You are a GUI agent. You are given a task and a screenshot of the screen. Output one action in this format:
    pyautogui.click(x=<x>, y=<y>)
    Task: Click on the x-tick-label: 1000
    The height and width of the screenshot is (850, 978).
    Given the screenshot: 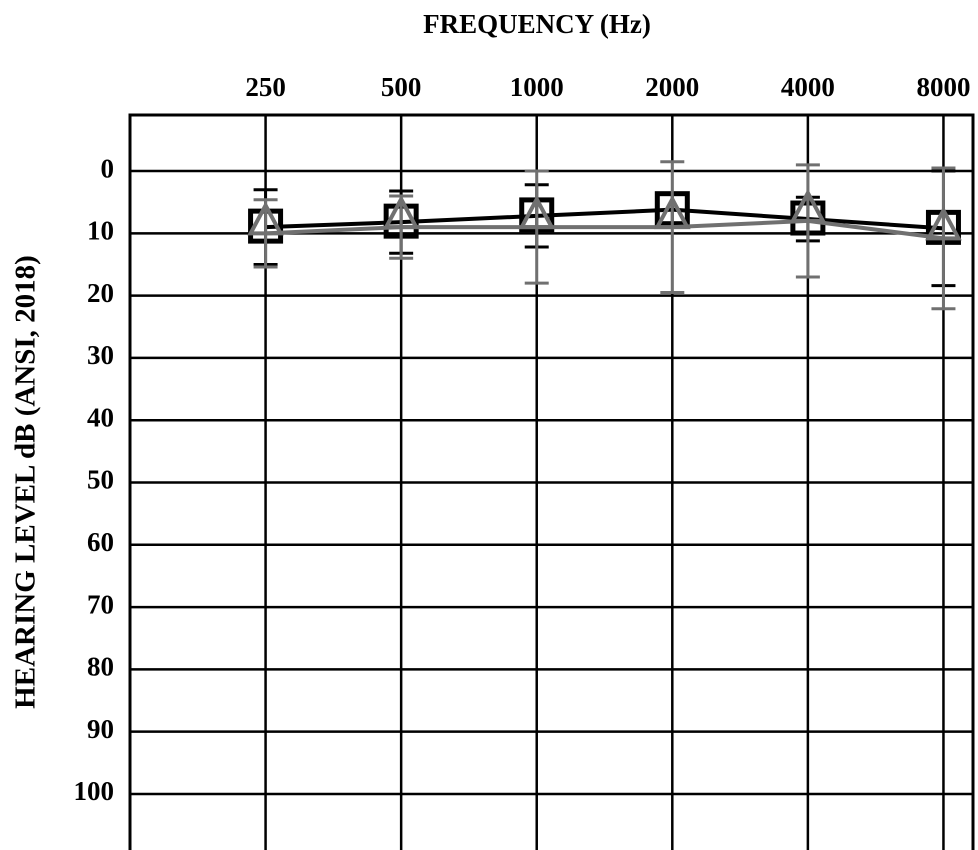 What is the action you would take?
    pyautogui.click(x=537, y=87)
    